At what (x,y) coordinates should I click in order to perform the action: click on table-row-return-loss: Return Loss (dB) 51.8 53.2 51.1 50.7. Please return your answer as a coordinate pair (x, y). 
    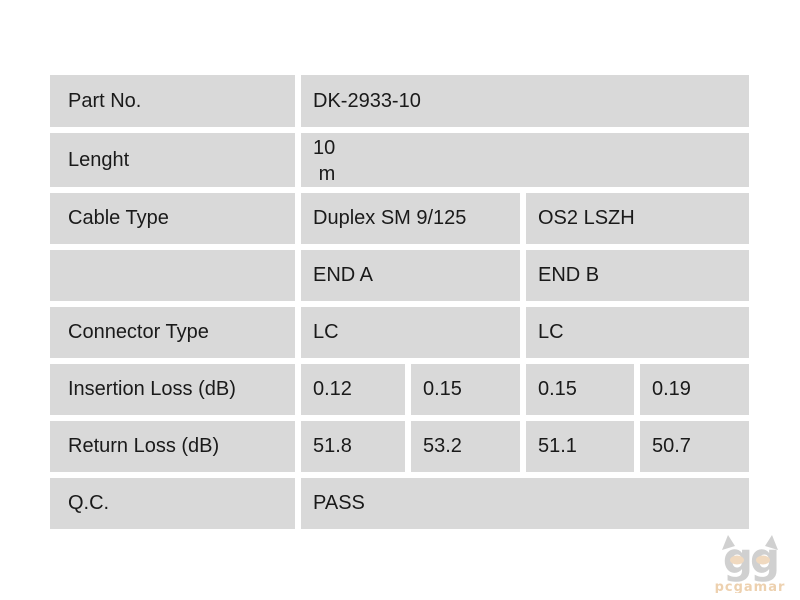
    Looking at the image, I should click on (399, 446).